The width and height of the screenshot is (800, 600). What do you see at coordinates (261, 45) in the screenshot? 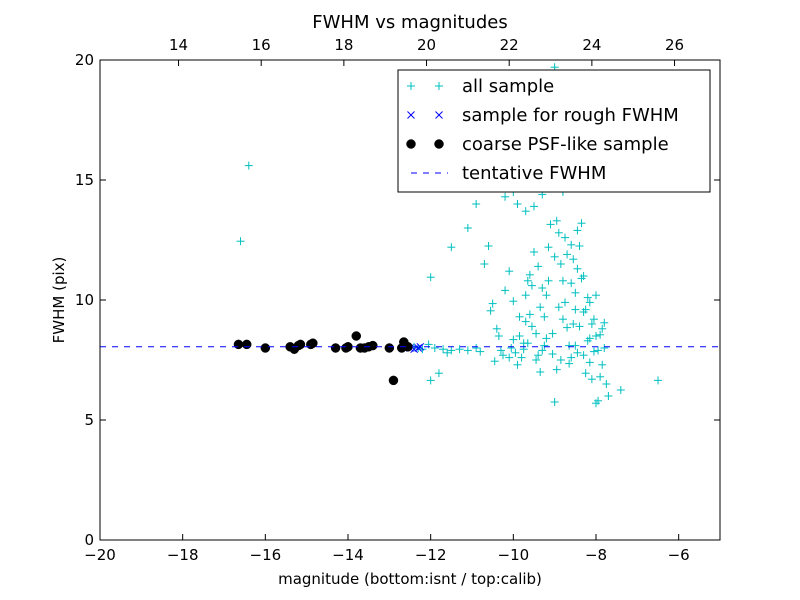
I see `top-x-tick-label: 16` at bounding box center [261, 45].